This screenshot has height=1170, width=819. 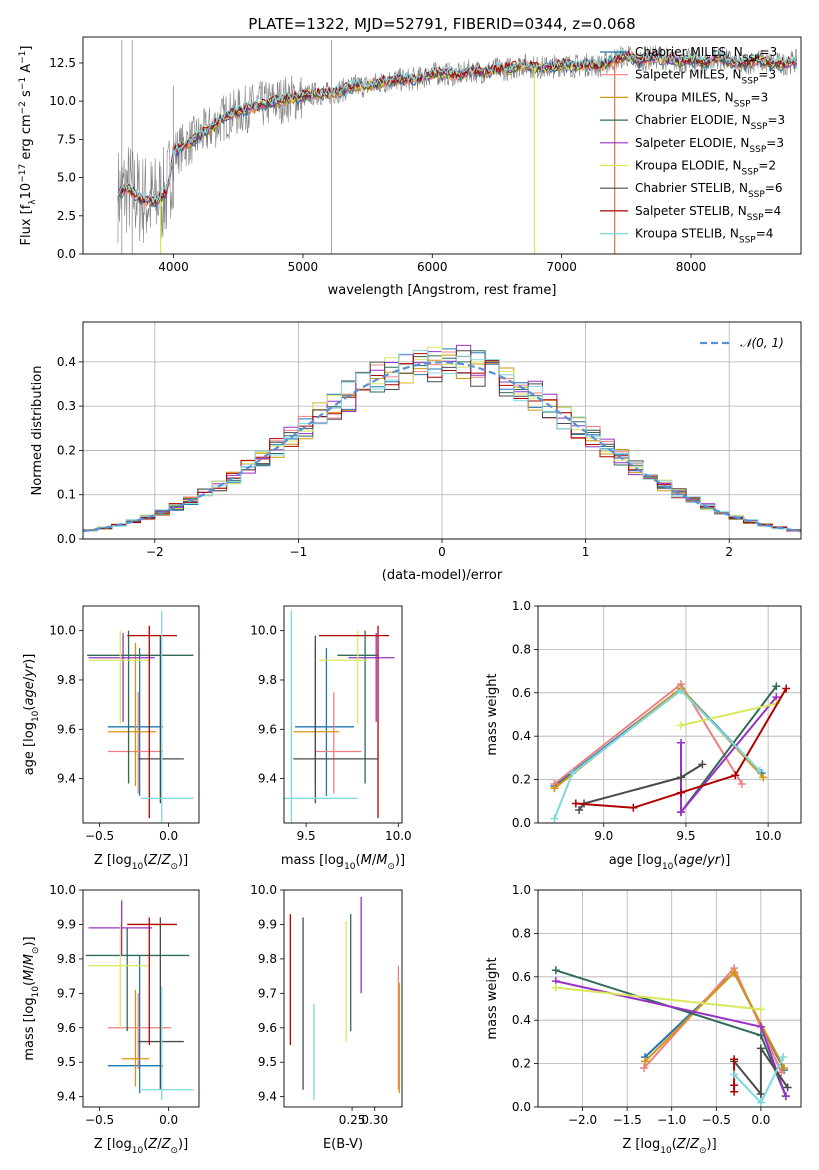 What do you see at coordinates (685, 836) in the screenshot?
I see `x-tick-label: 9.5` at bounding box center [685, 836].